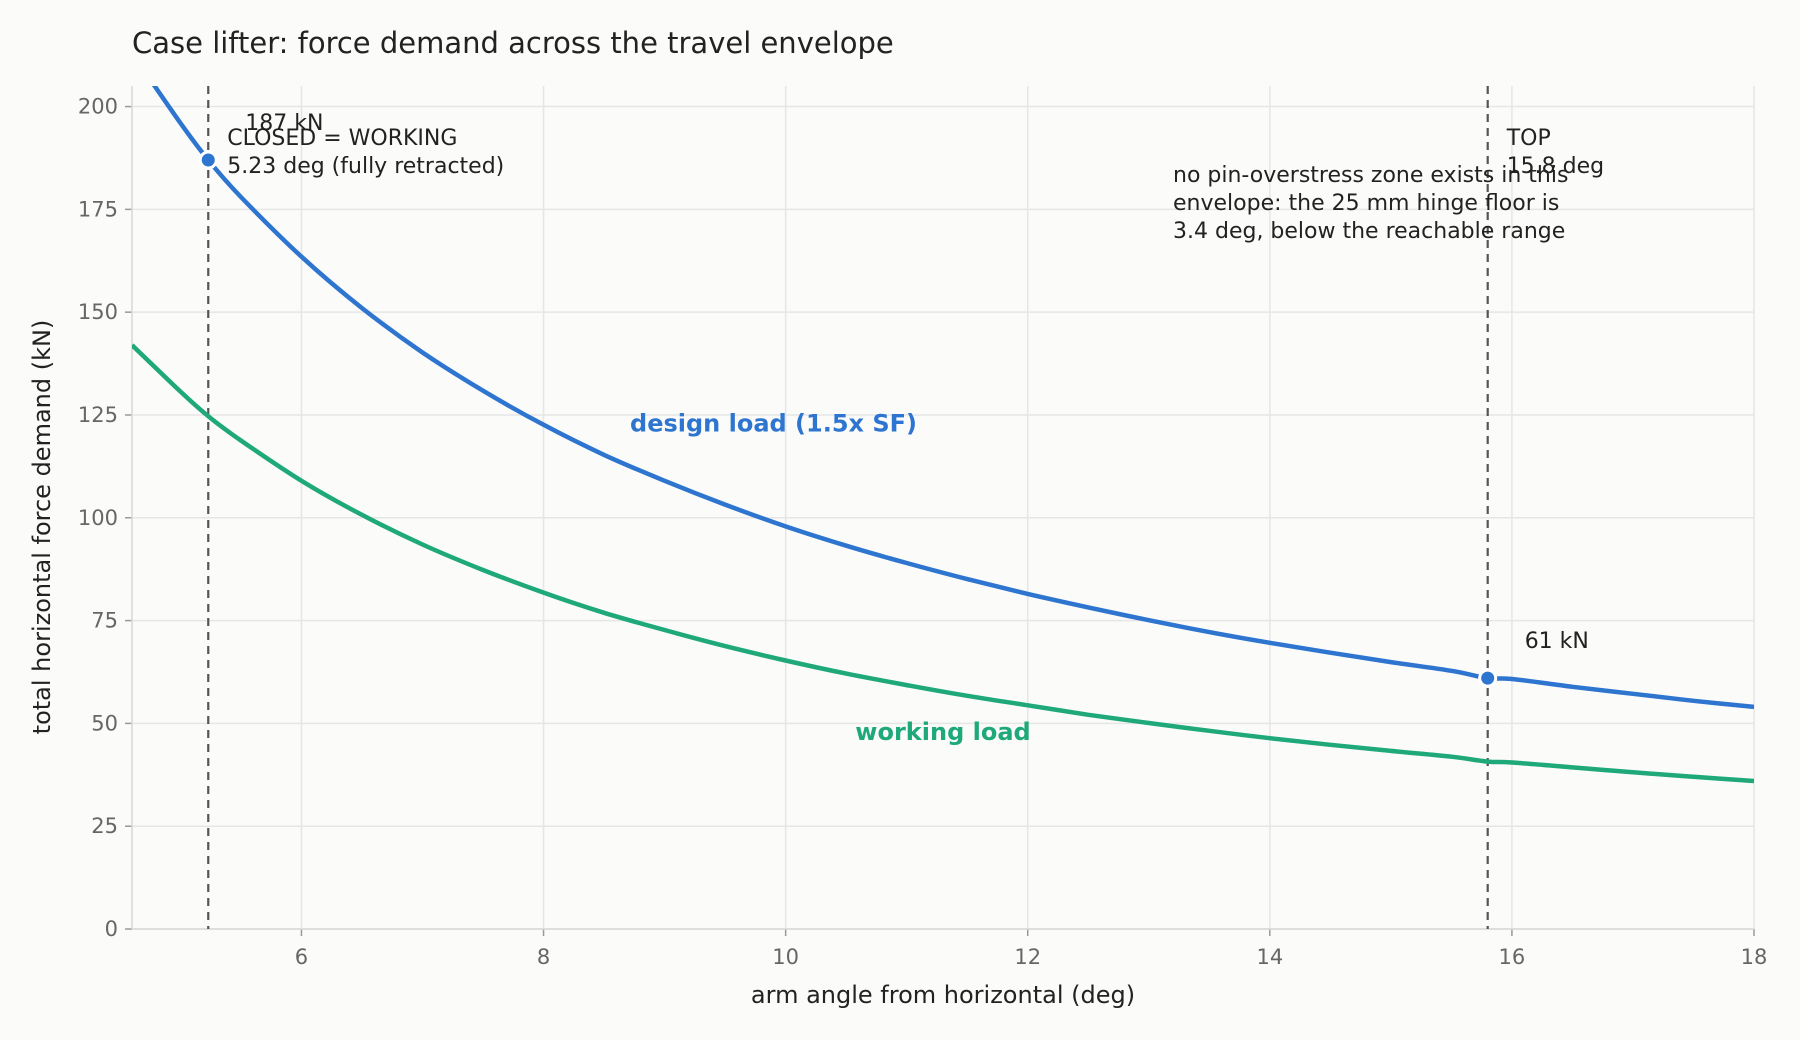 This screenshot has width=1800, height=1040. What do you see at coordinates (365, 166) in the screenshot?
I see `reference-line-label: 5.23 deg (fully retracted)` at bounding box center [365, 166].